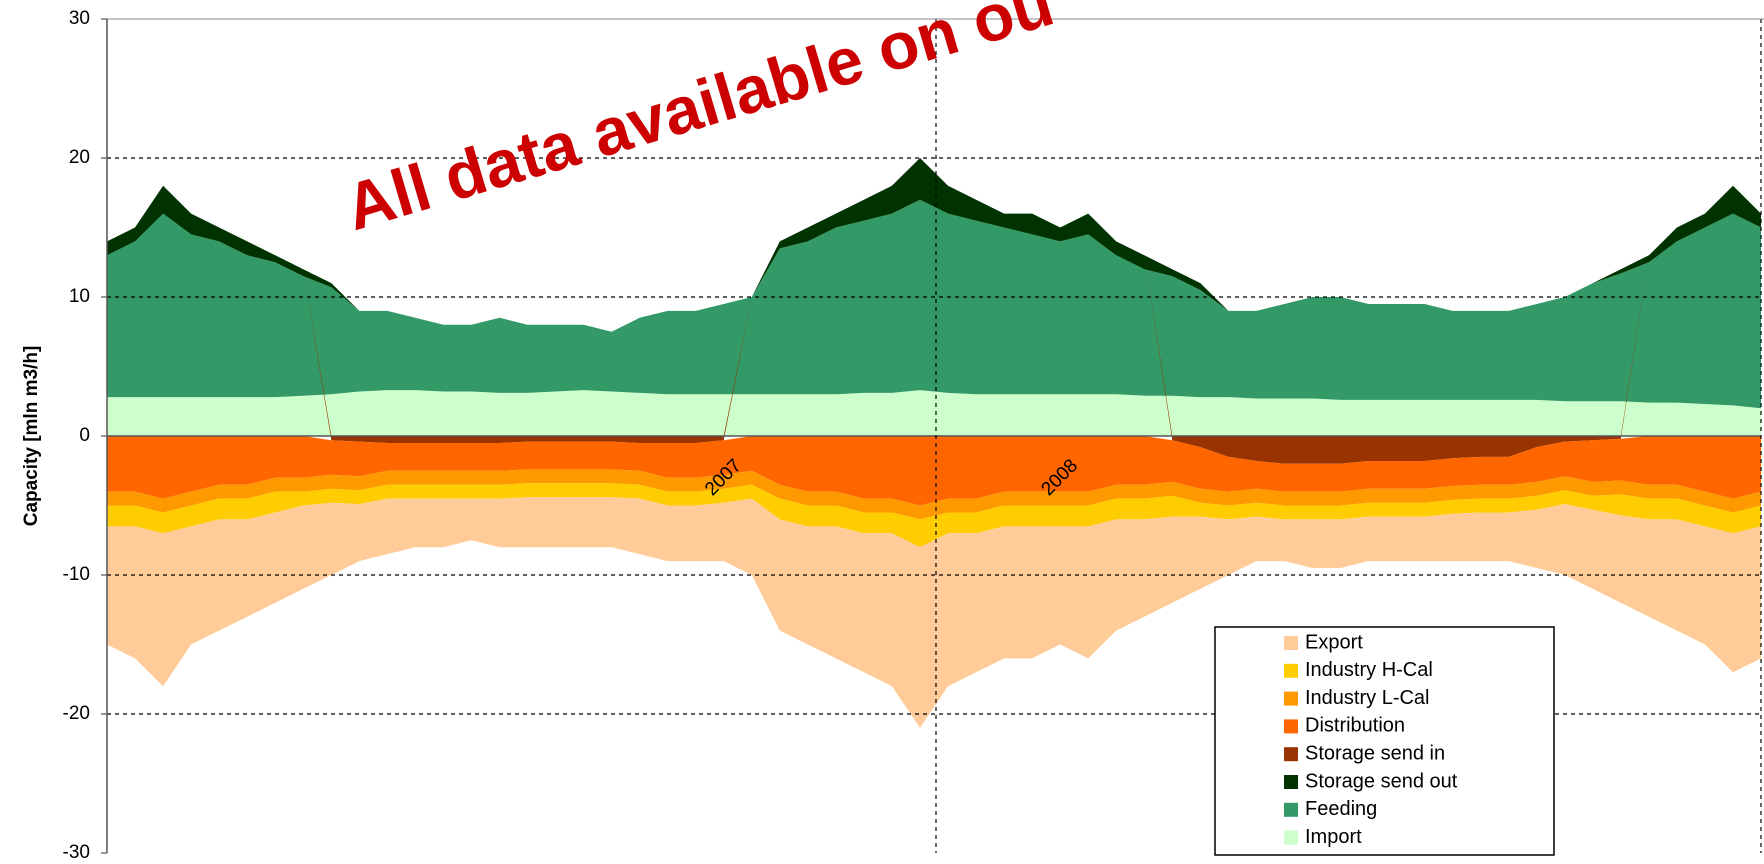 Image resolution: width=1764 pixels, height=864 pixels. Describe the element at coordinates (76, 713) in the screenshot. I see `y-tick-label: -20` at that location.